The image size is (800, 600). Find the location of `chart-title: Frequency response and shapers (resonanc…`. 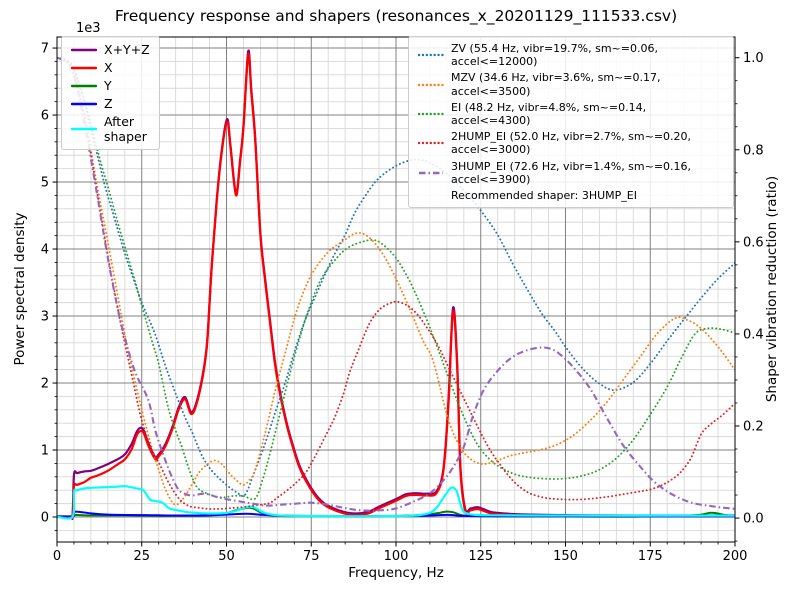

chart-title: Frequency response and shapers (resonanc… is located at coordinates (396, 16).